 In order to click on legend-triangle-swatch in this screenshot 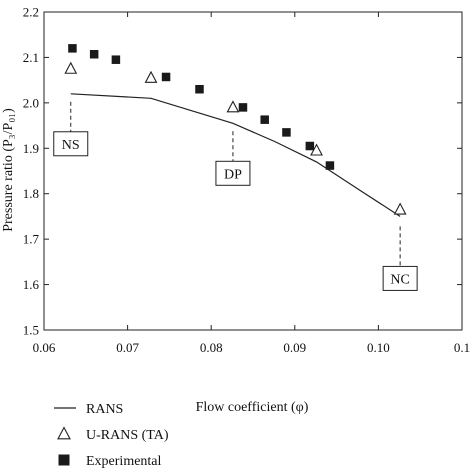, I will do `click(64, 433)`.